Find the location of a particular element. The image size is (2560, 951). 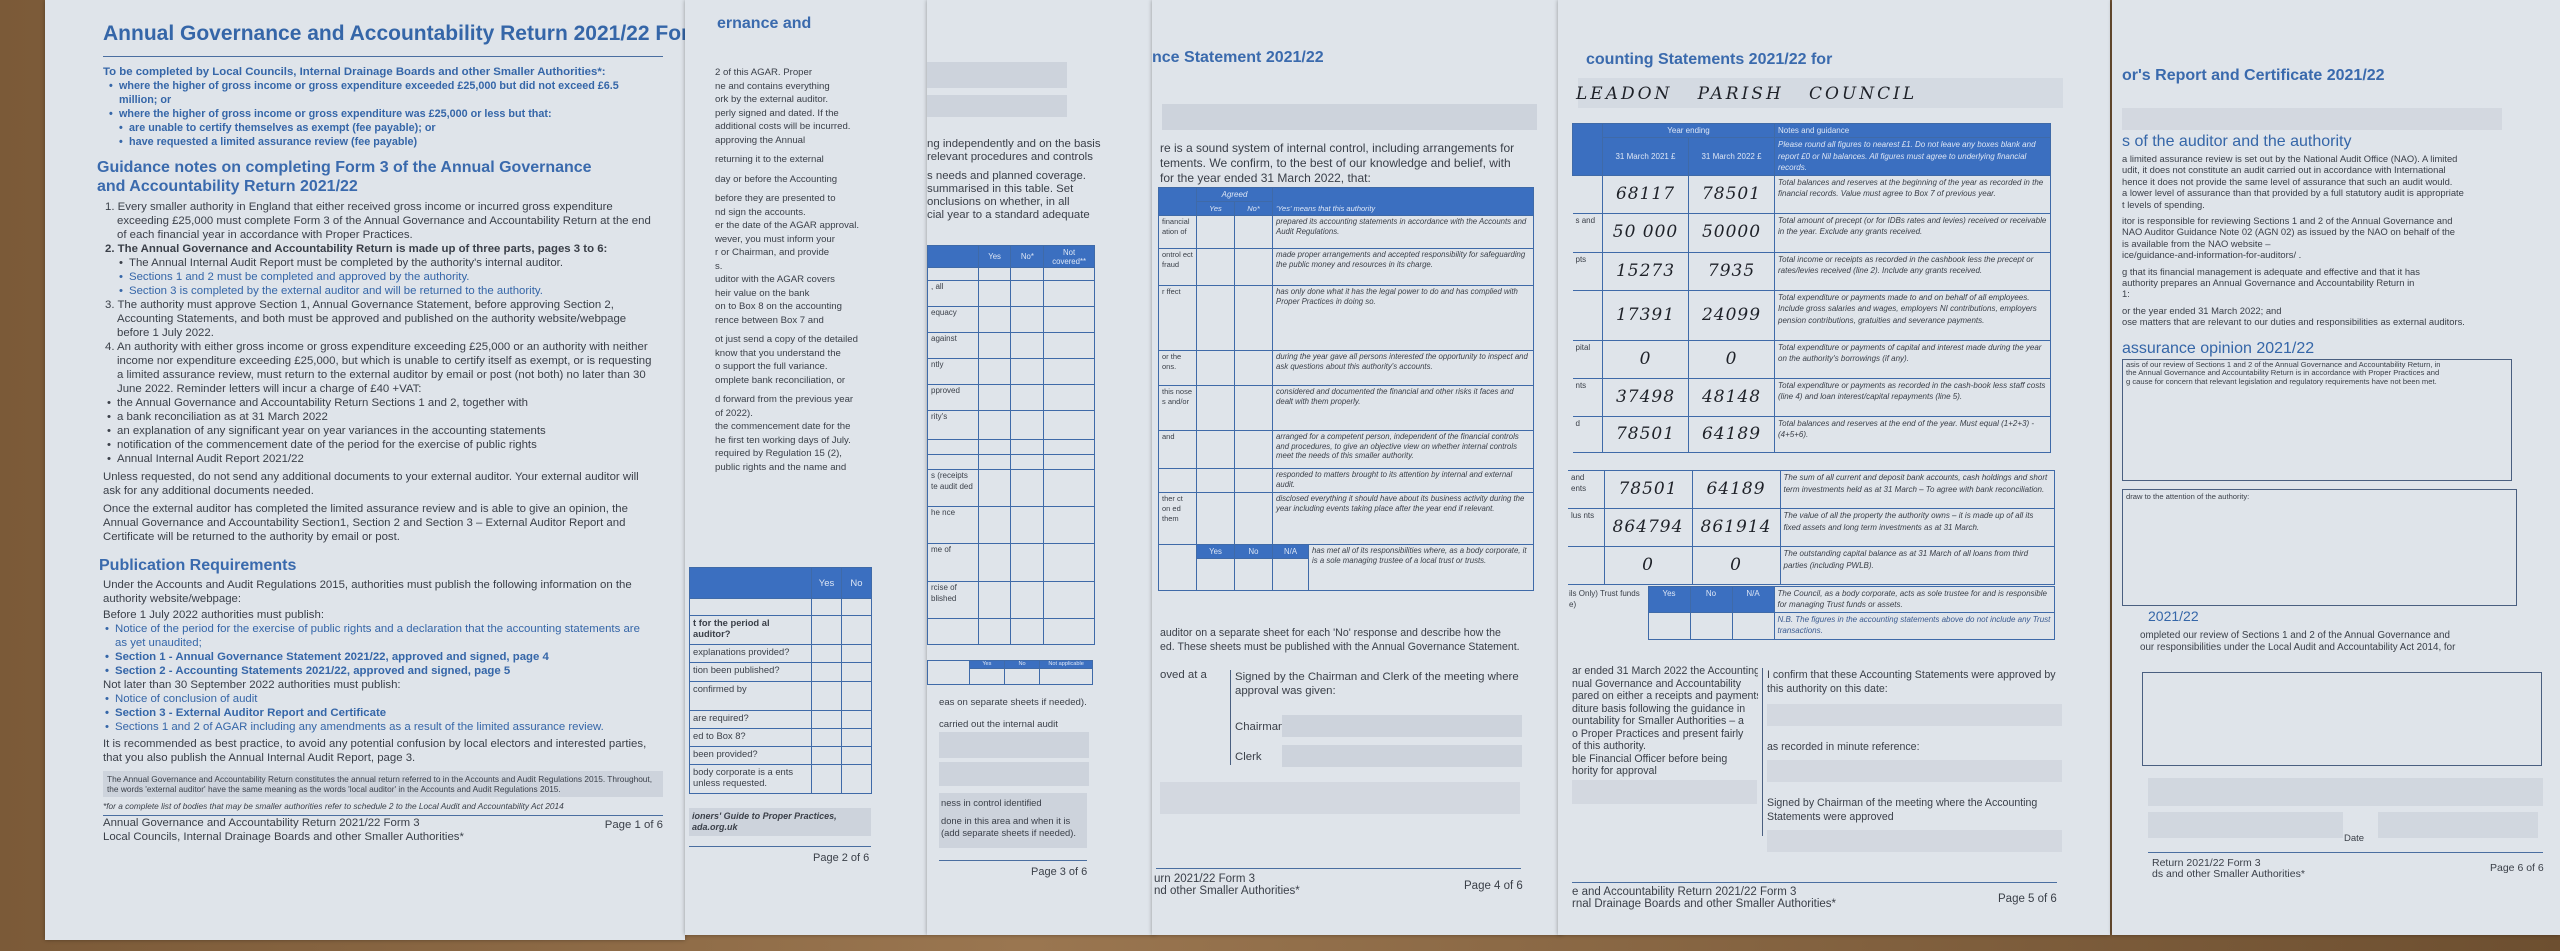

date-field is located at coordinates (2458, 825).